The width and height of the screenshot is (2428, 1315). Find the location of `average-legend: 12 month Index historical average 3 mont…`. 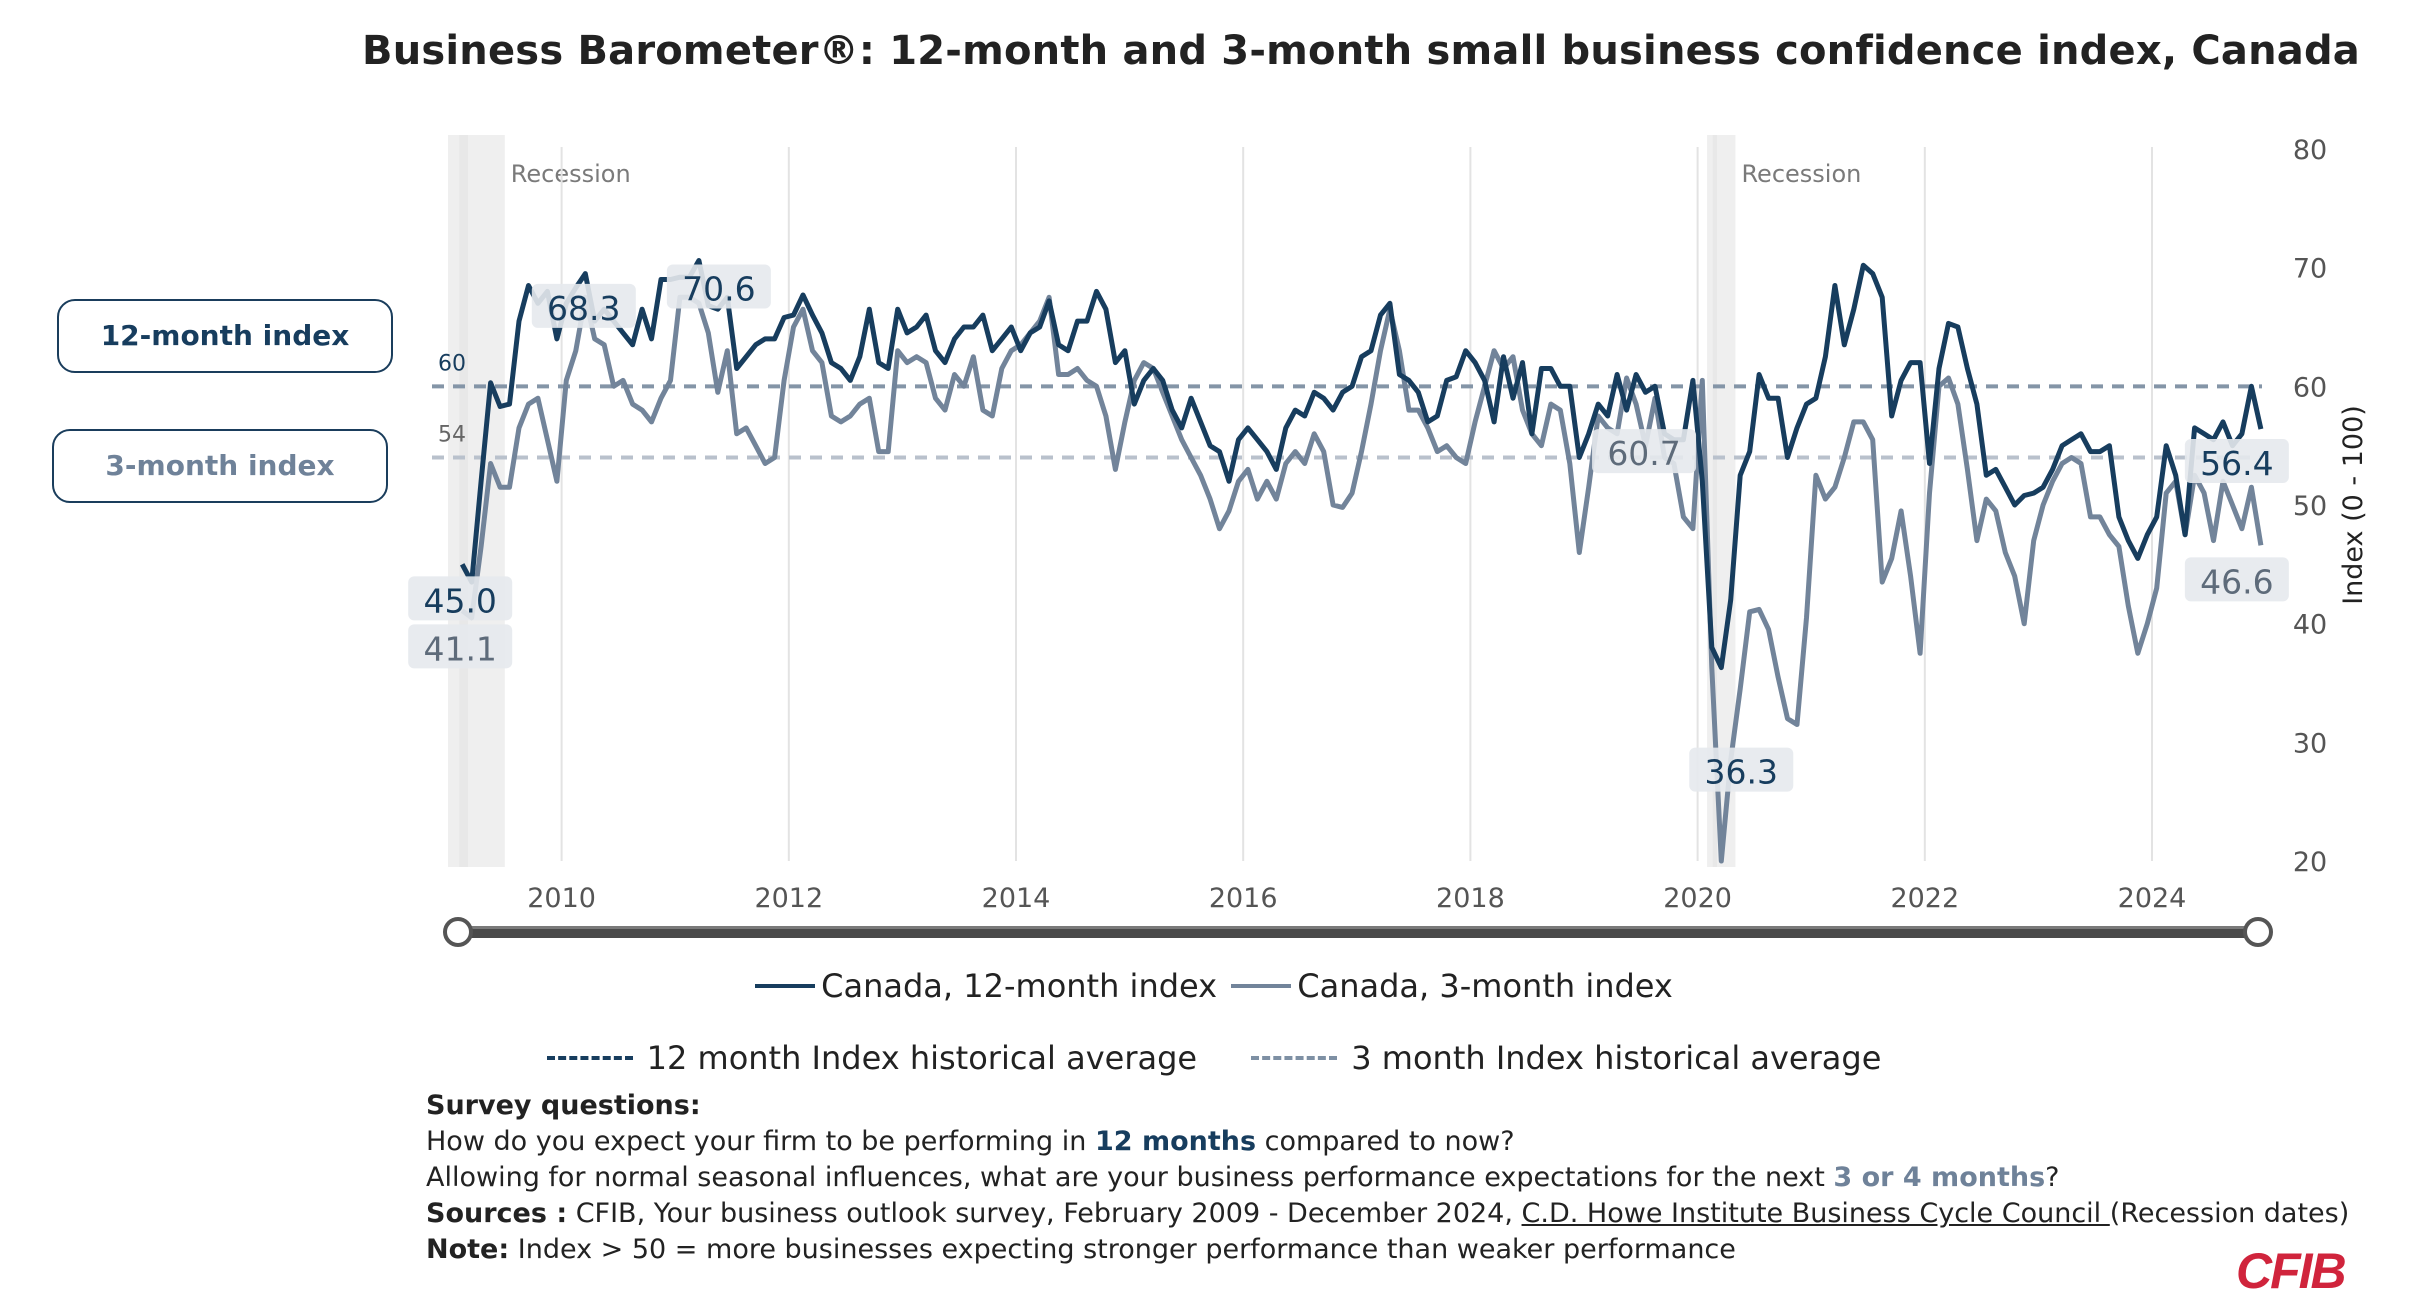

average-legend: 12 month Index historical average 3 mont… is located at coordinates (1214, 1053).